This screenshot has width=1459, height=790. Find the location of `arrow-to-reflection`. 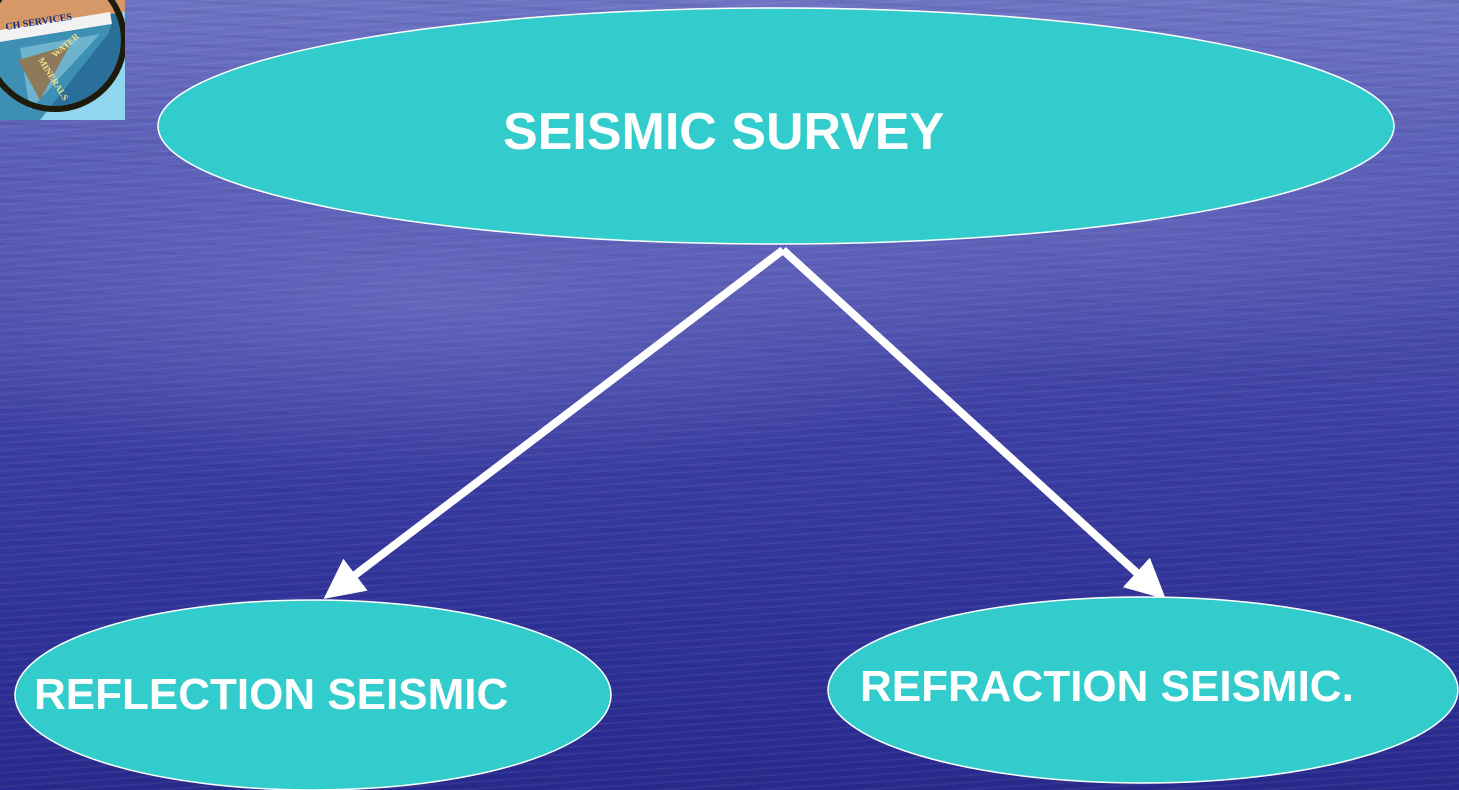

arrow-to-reflection is located at coordinates (554, 422).